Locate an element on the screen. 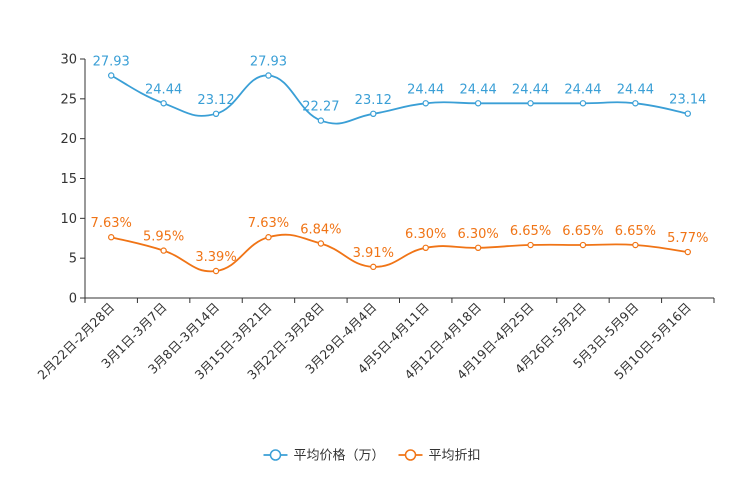 This screenshot has height=496, width=744. y-tick-label: 15 is located at coordinates (68, 179).